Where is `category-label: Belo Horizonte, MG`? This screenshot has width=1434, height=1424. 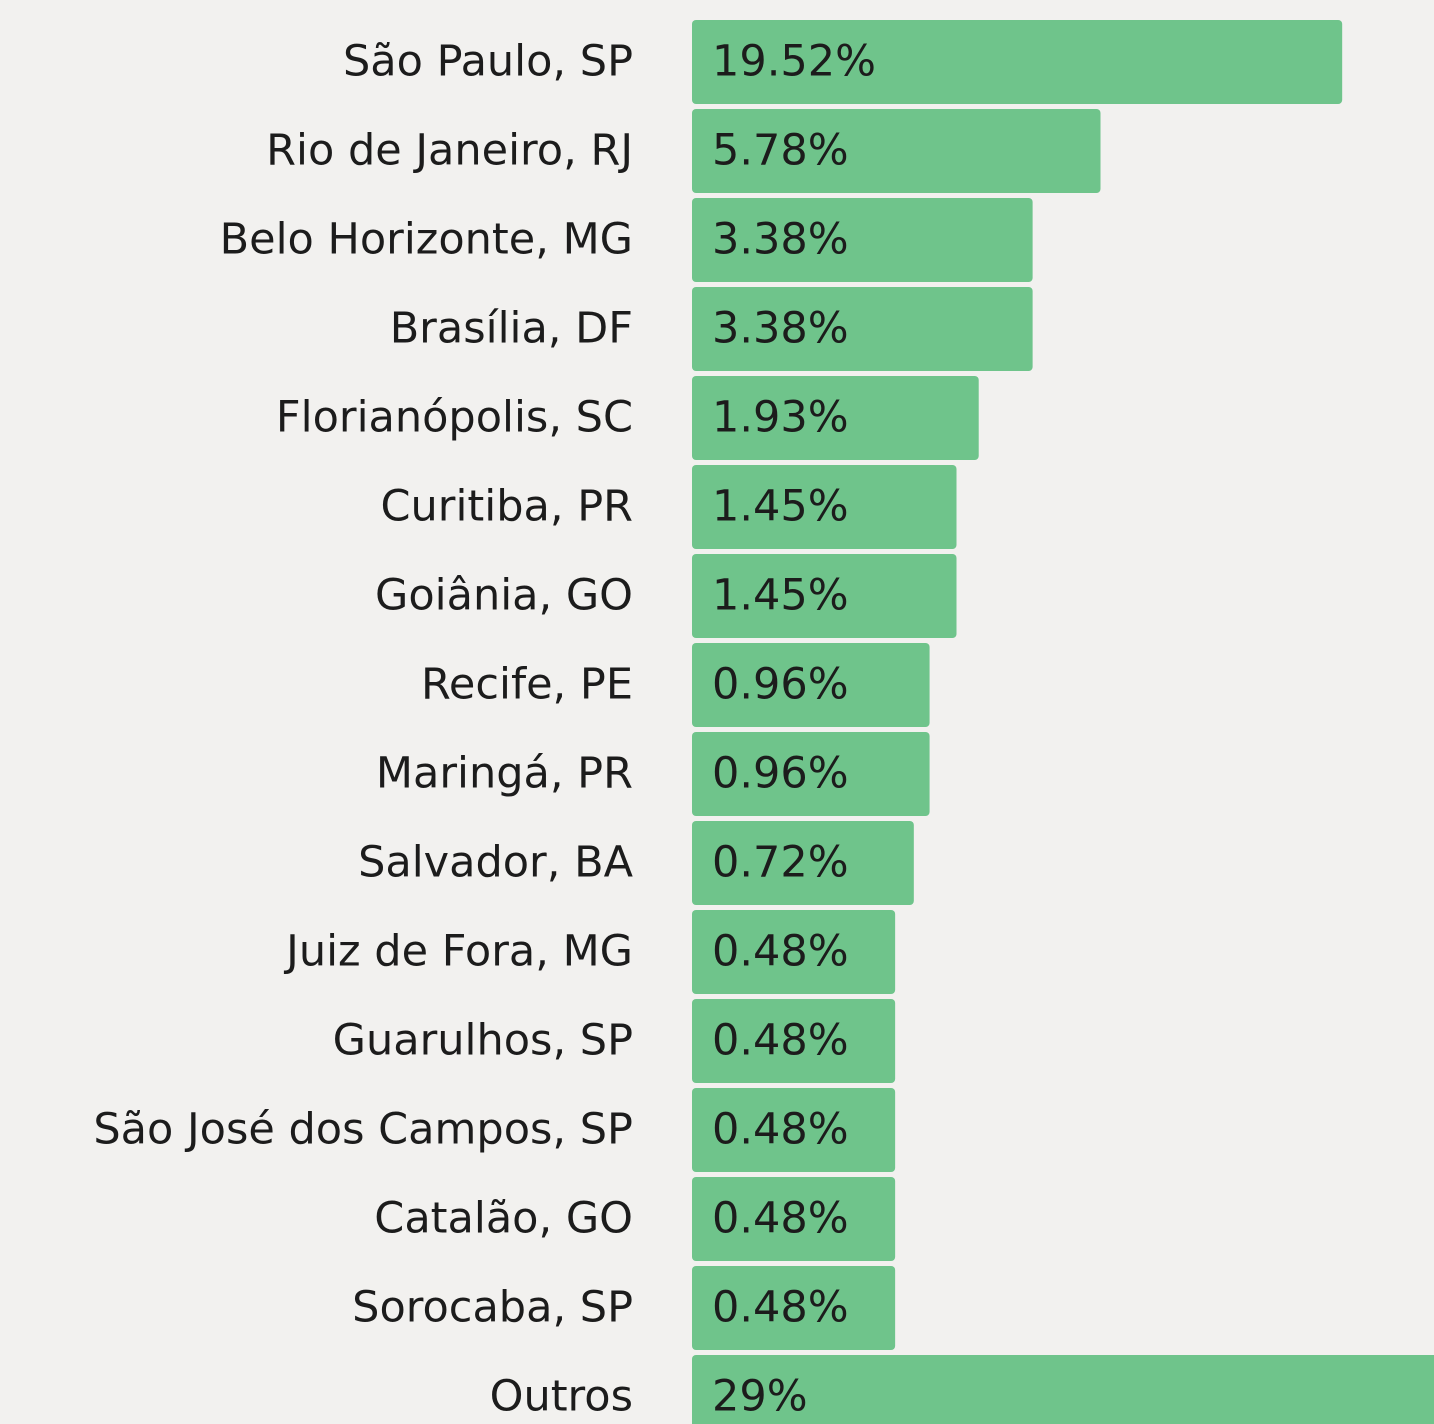
category-label: Belo Horizonte, MG is located at coordinates (426, 240).